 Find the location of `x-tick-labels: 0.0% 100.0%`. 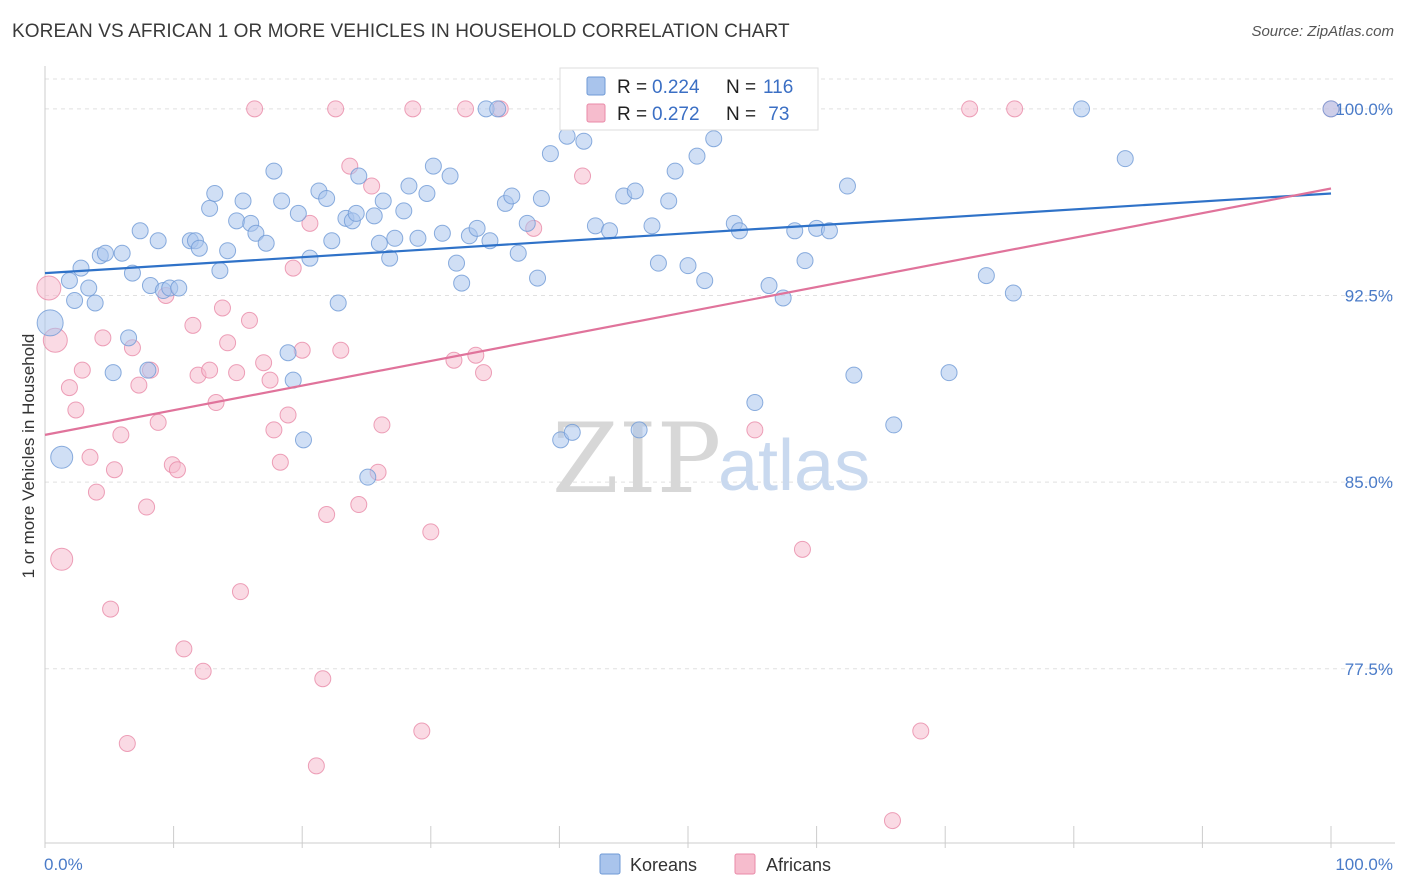

x-tick-labels: 0.0% 100.0% is located at coordinates (718, 864).